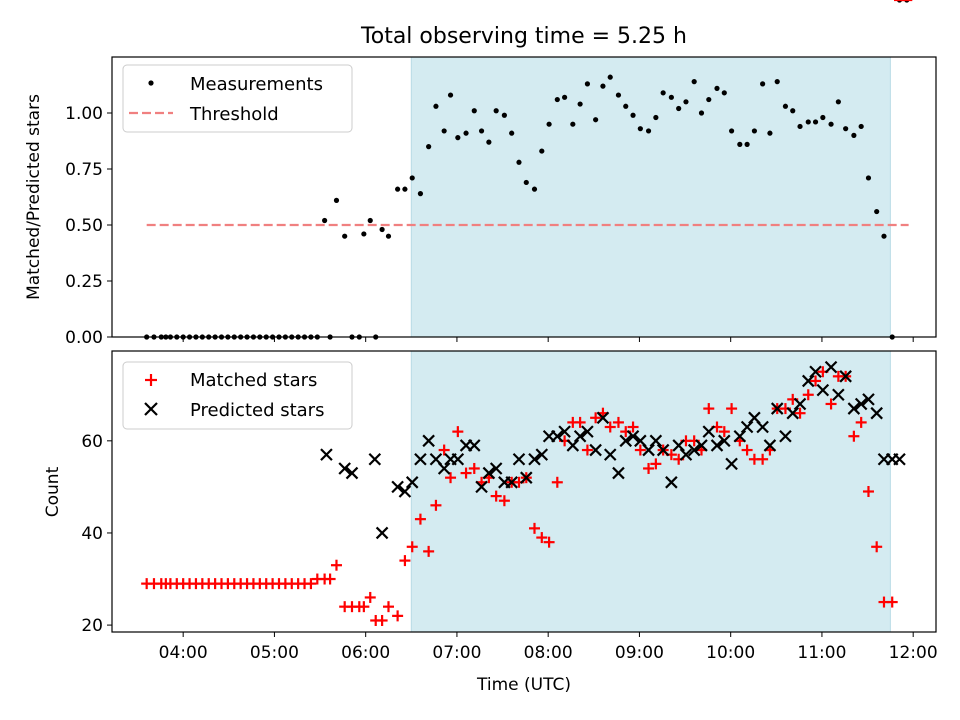 Image resolution: width=960 pixels, height=720 pixels. Describe the element at coordinates (257, 410) in the screenshot. I see `legend-label-predicted-stars: Predicted stars` at that location.